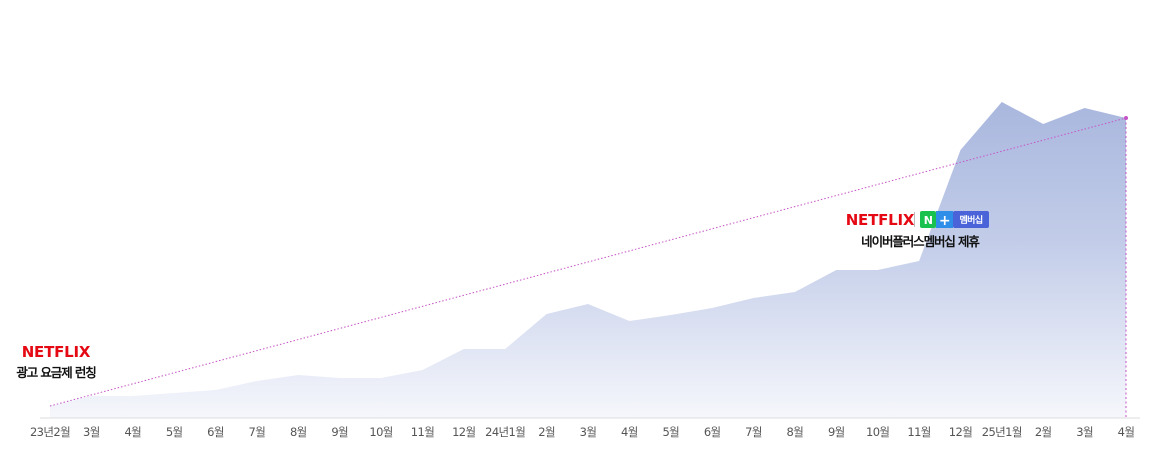  What do you see at coordinates (917, 230) in the screenshot?
I see `annotation-naver-partnership: NETFLIX N + 멤버십 네이버플러스멤버십 제휴` at bounding box center [917, 230].